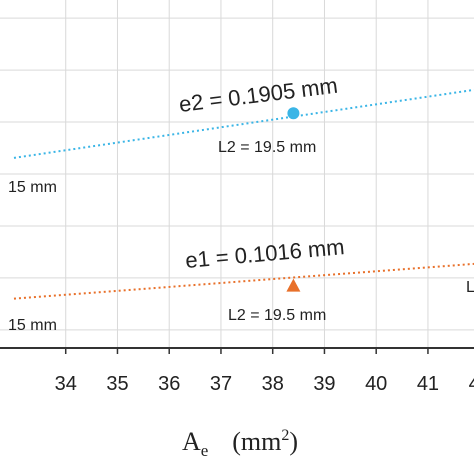  Describe the element at coordinates (470, 287) in the screenshot. I see `annotation: L` at that location.